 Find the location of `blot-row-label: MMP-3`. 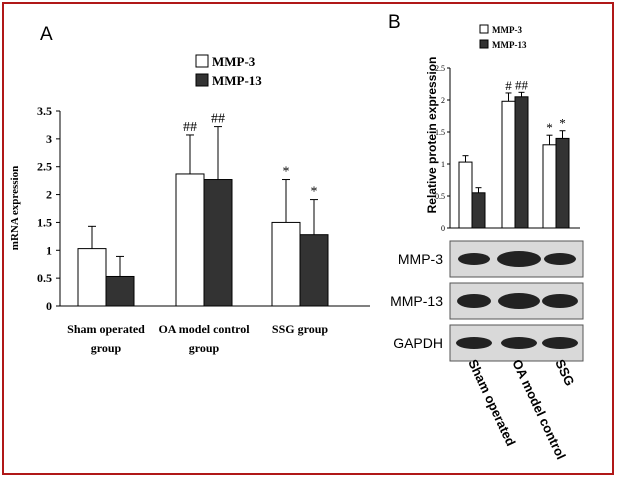

blot-row-label: MMP-3 is located at coordinates (420, 259).